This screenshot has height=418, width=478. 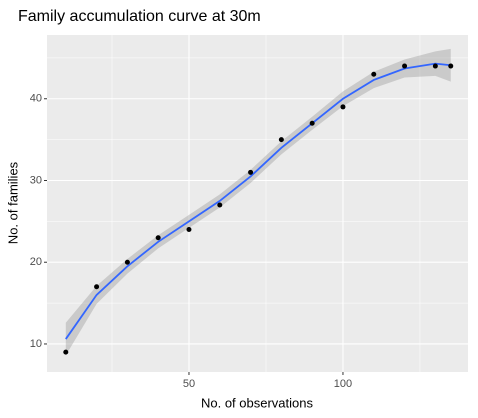 I want to click on y-tick-label: 30, so click(x=36, y=180).